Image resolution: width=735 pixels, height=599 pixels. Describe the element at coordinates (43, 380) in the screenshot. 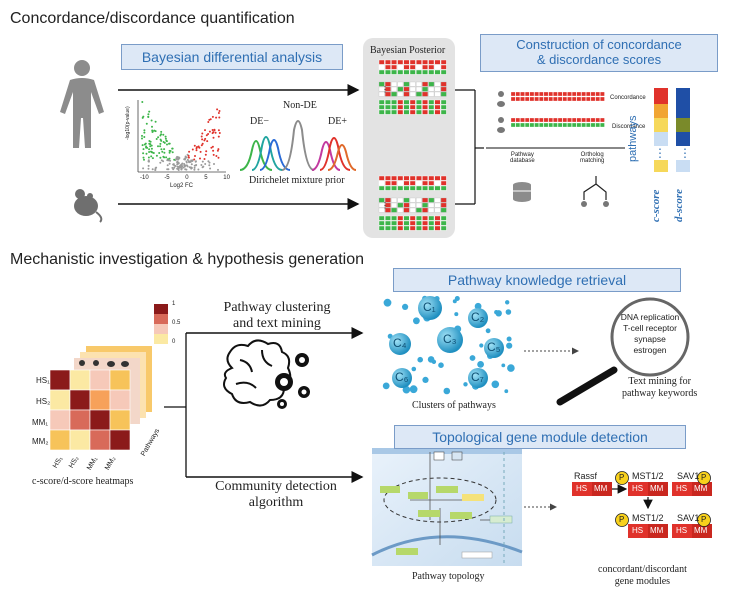

I see `heatmap-row-hs1: HS₁` at that location.